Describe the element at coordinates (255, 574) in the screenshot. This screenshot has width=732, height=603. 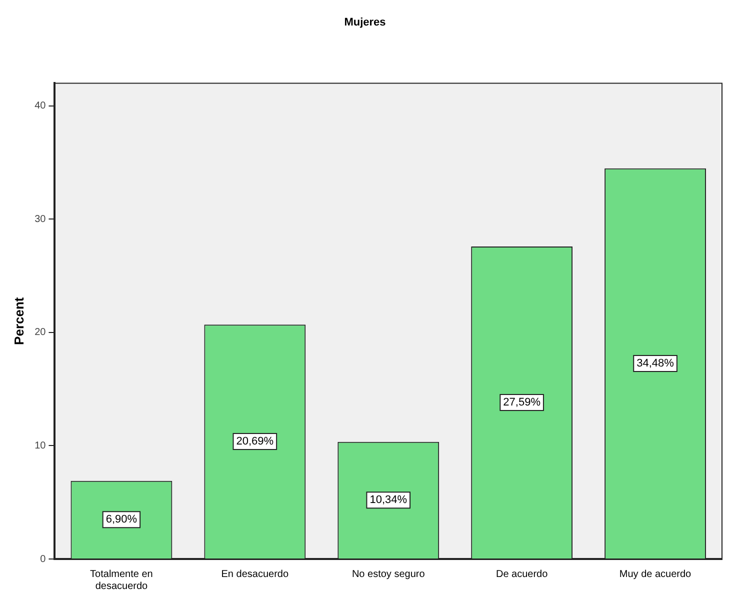
I see `x-tick-label: En desacuerdo` at that location.